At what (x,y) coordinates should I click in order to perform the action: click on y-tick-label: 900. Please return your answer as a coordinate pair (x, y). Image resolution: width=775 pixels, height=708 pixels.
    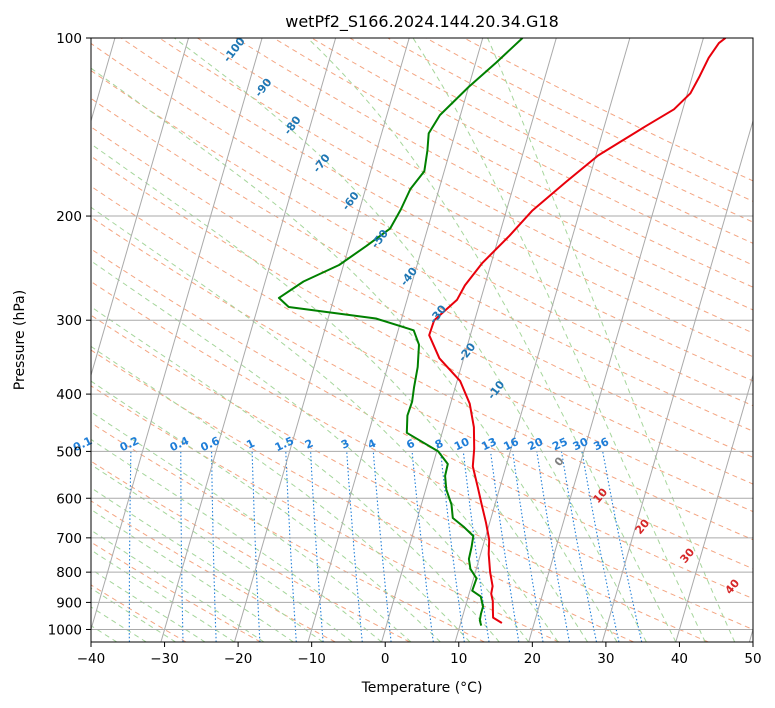
    Looking at the image, I should click on (69, 603).